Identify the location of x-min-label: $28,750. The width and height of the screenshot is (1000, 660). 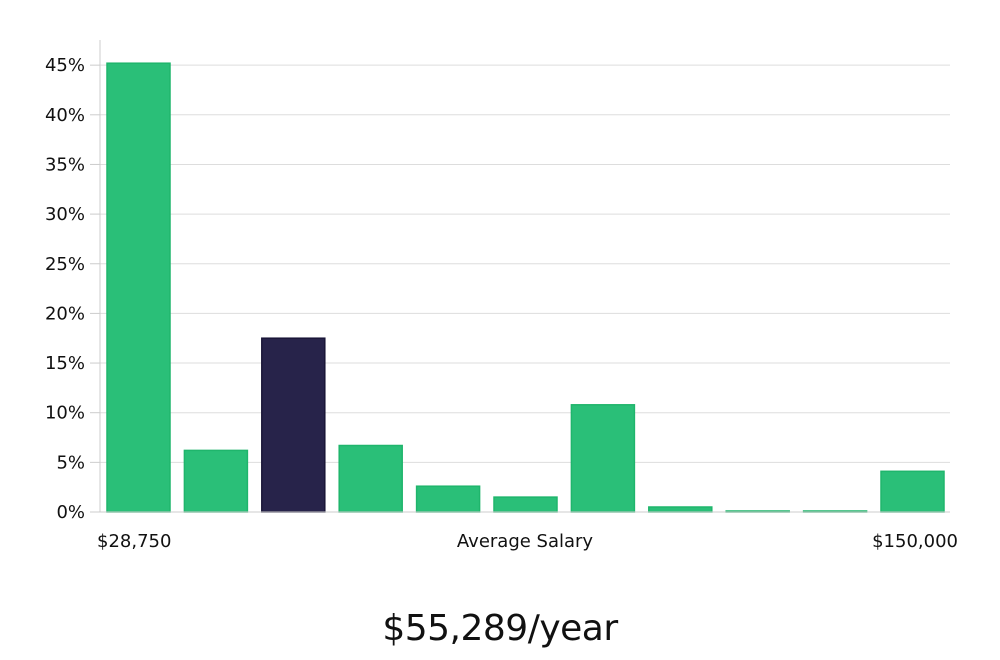
(134, 541).